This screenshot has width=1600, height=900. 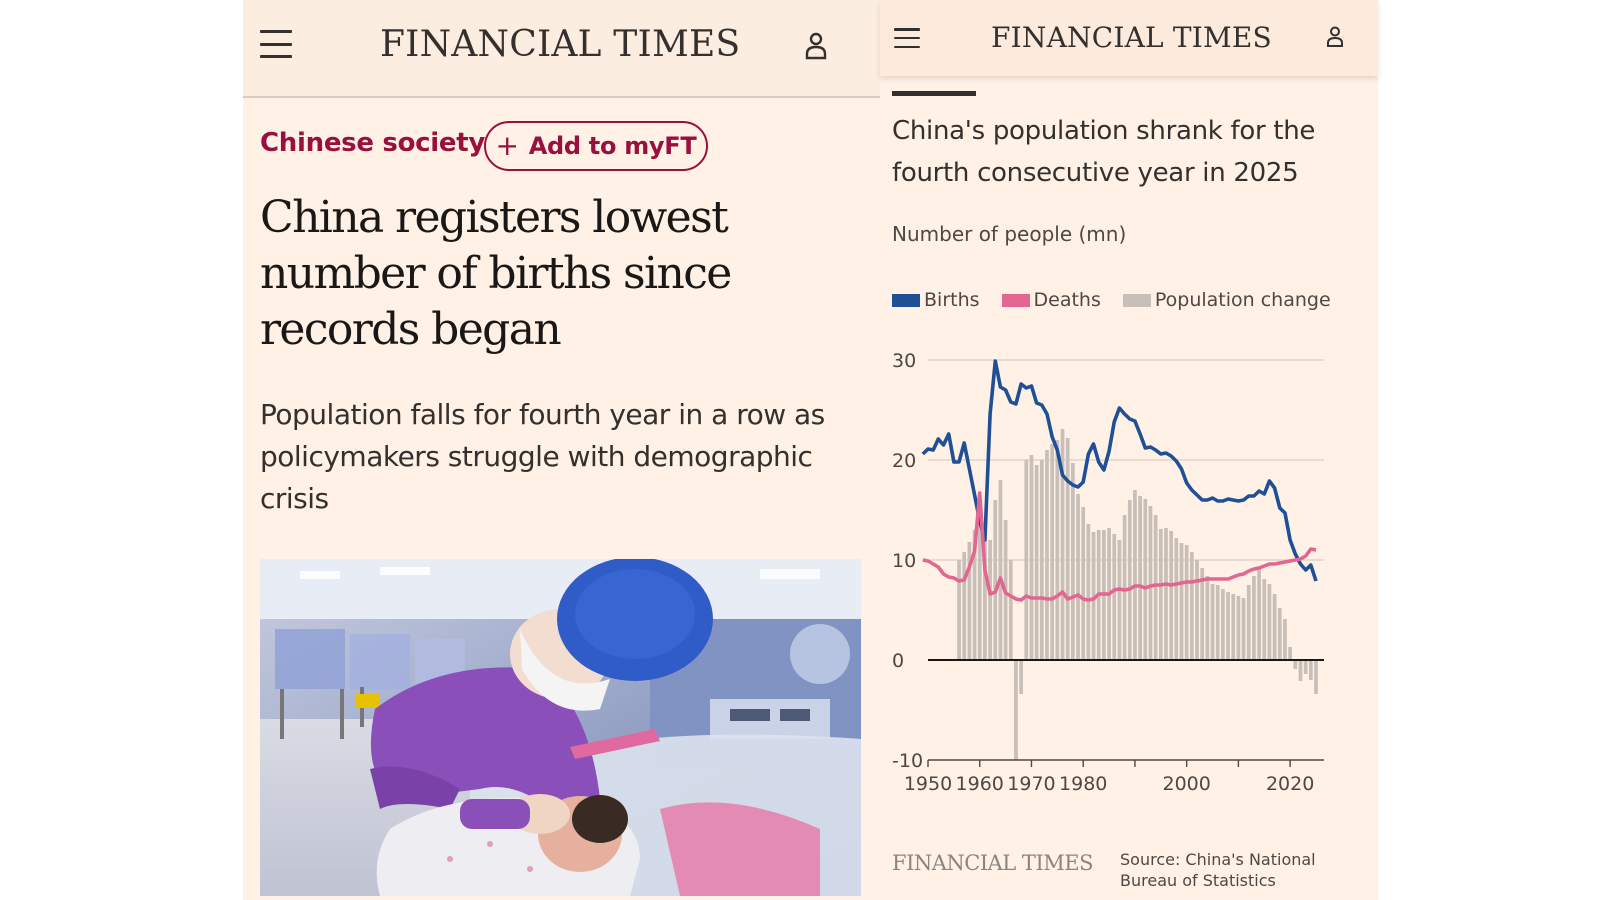 I want to click on chart-header: FINANCIAL TIMES, so click(x=1129, y=38).